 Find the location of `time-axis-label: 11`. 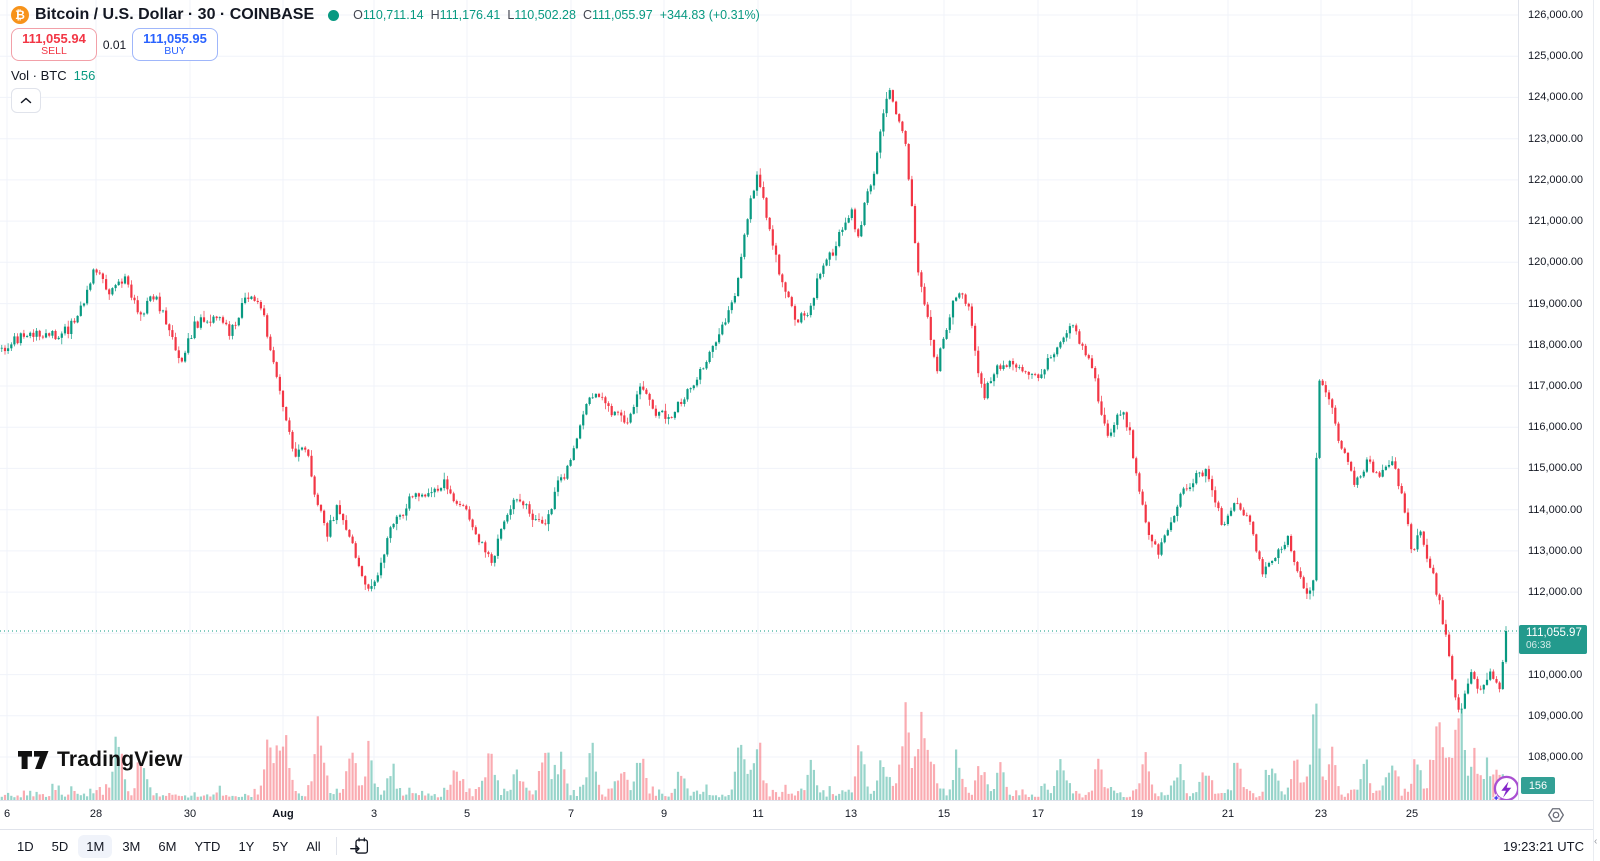

time-axis-label: 11 is located at coordinates (758, 814).